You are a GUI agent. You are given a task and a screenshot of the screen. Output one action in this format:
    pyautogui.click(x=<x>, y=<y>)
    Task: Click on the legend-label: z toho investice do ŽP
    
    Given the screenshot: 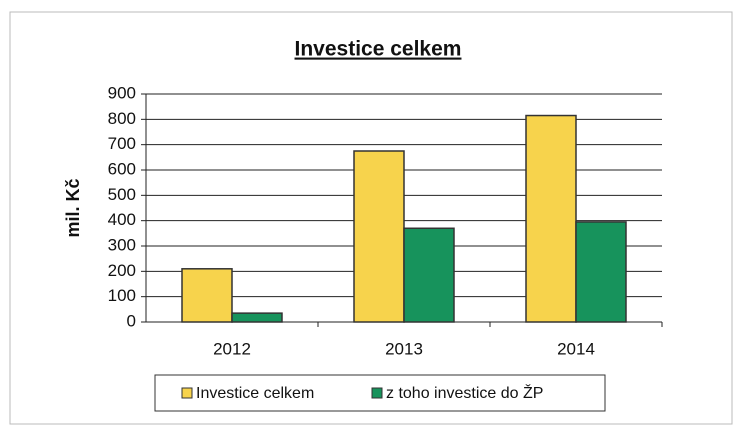 What is the action you would take?
    pyautogui.click(x=464, y=392)
    